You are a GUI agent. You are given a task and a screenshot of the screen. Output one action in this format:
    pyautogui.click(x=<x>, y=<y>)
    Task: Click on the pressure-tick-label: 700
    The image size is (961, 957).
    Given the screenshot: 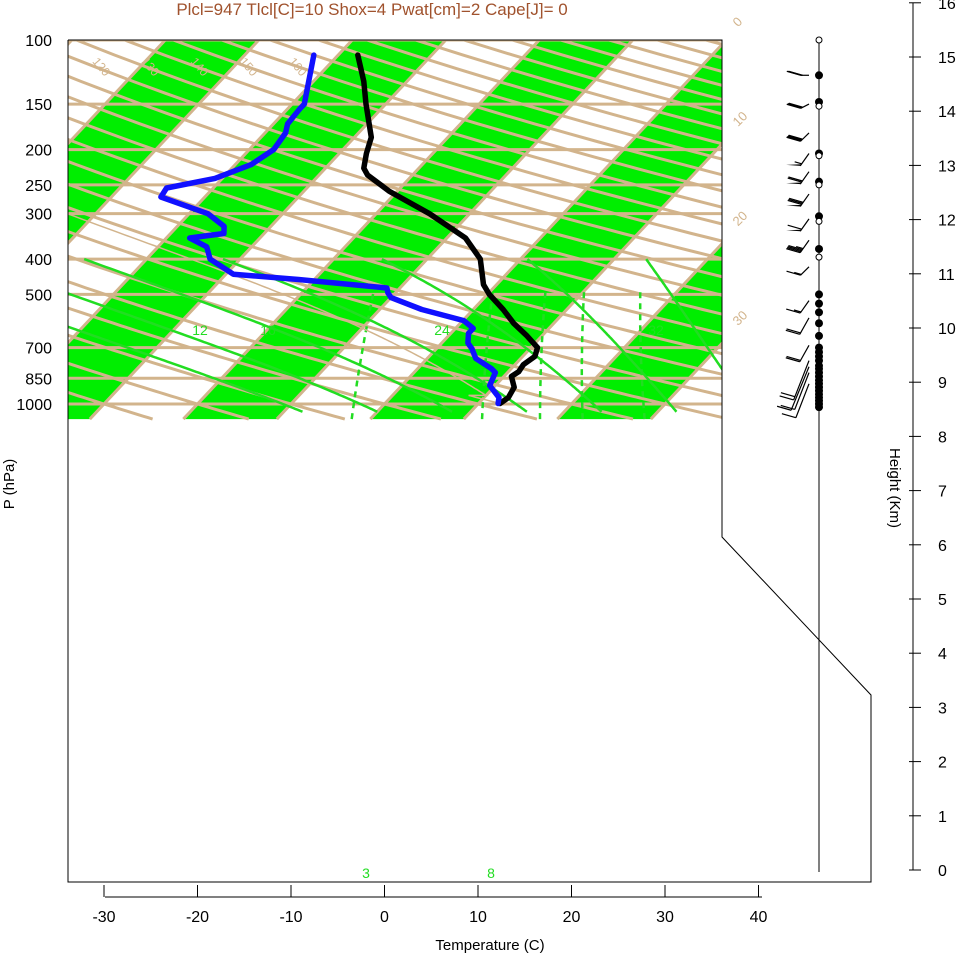 What is the action you would take?
    pyautogui.click(x=38, y=349)
    